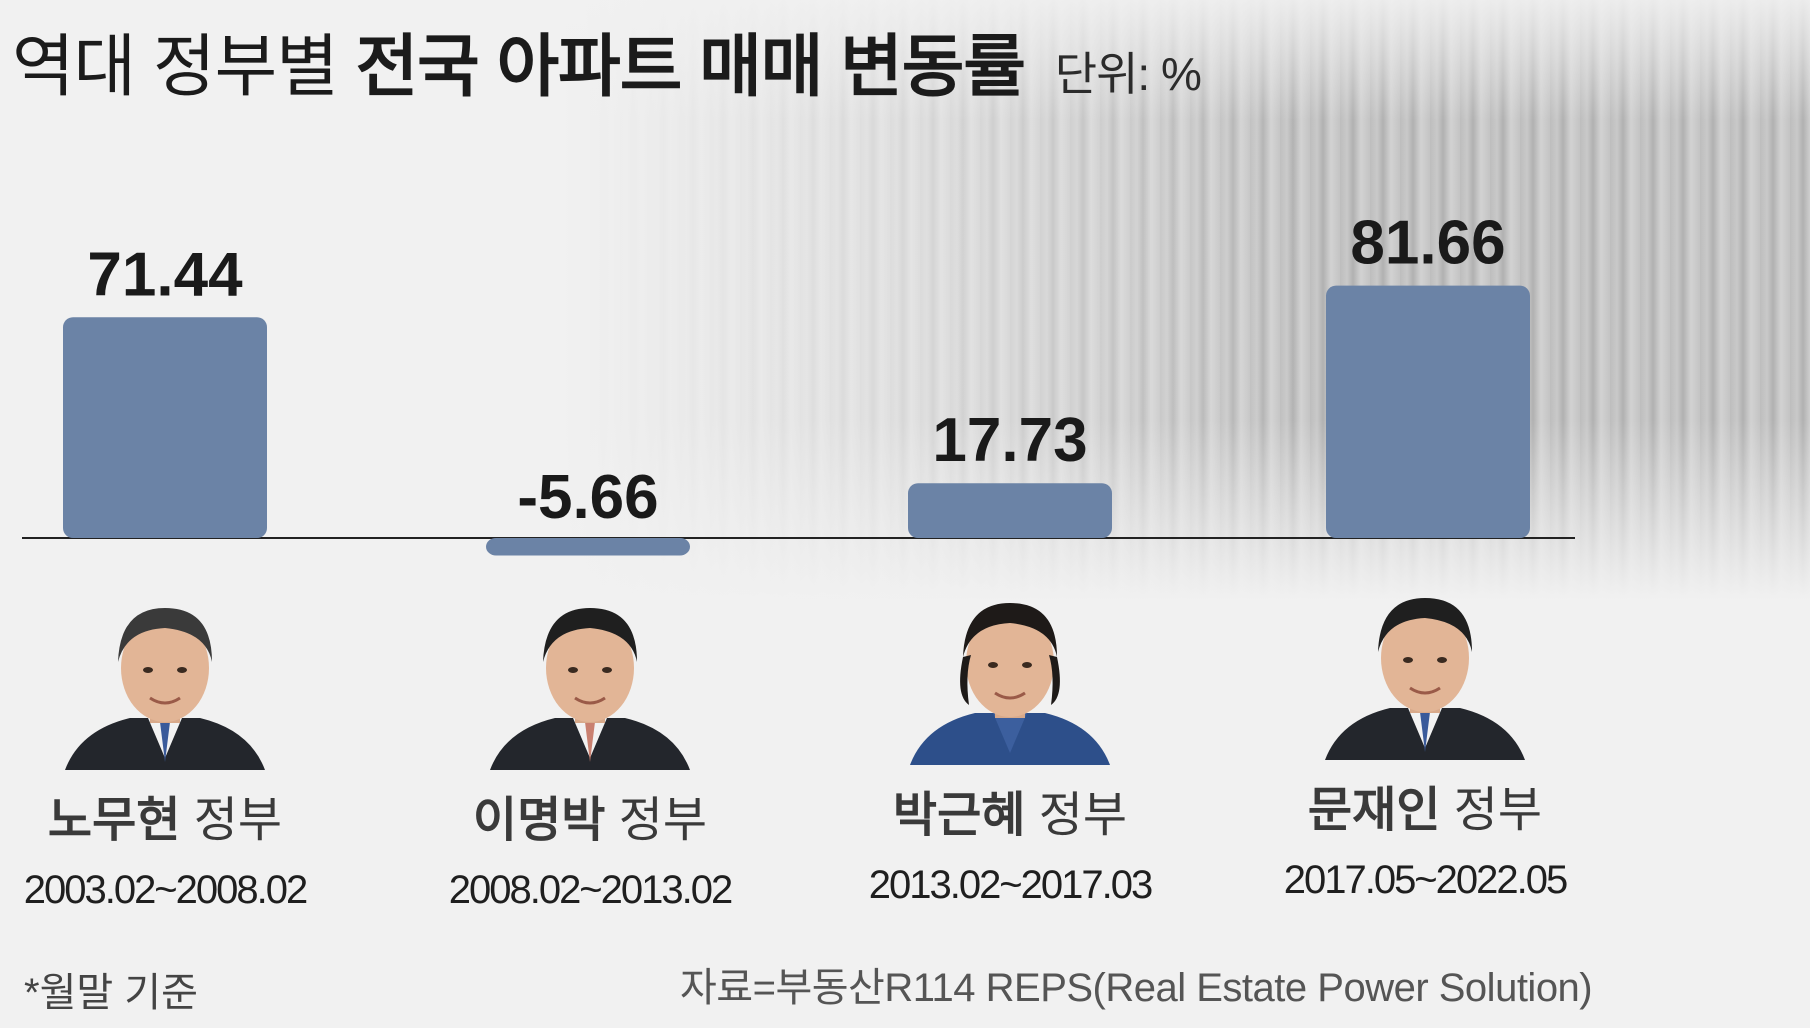 This screenshot has height=1028, width=1810. I want to click on gov-period: 2003.02~2008.02, so click(166, 890).